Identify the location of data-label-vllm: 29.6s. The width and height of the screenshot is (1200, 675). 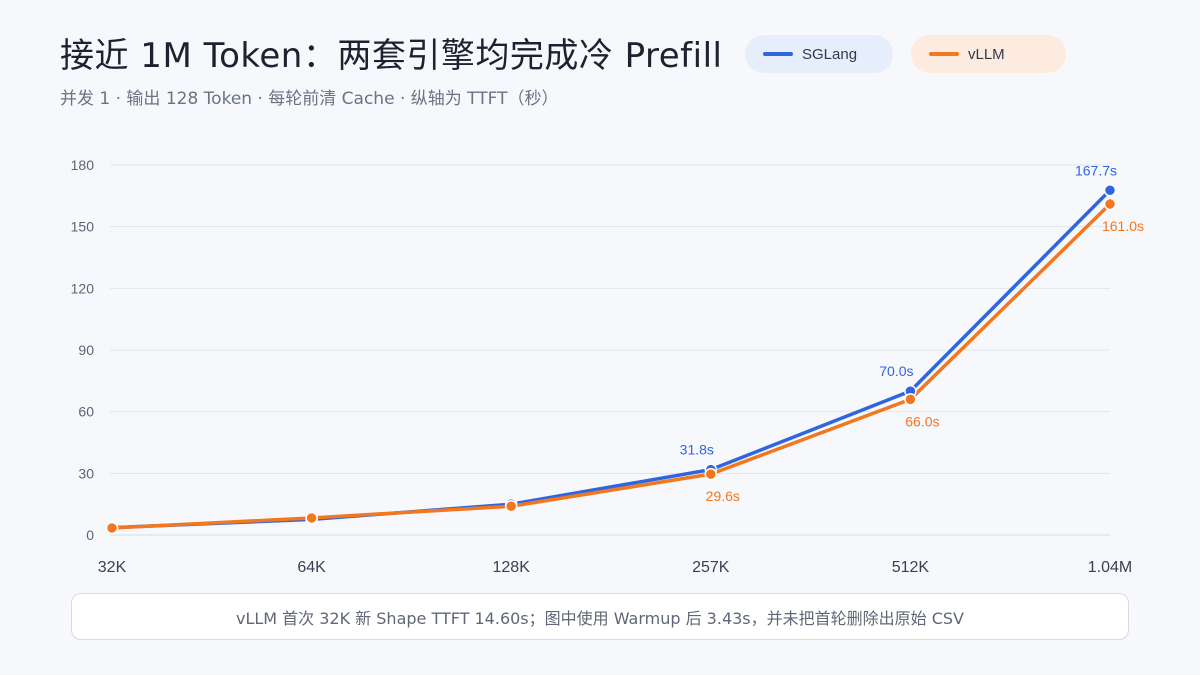
(723, 496).